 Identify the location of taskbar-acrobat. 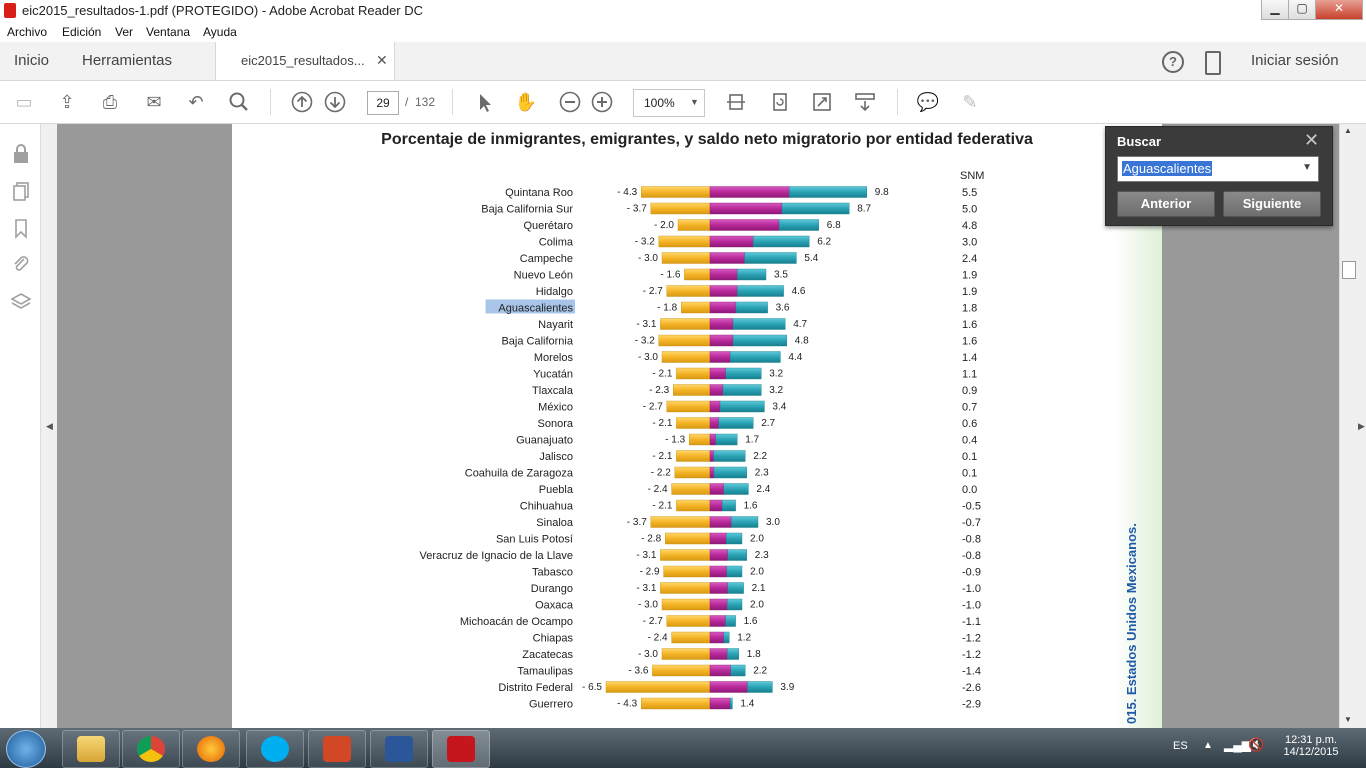
(461, 749).